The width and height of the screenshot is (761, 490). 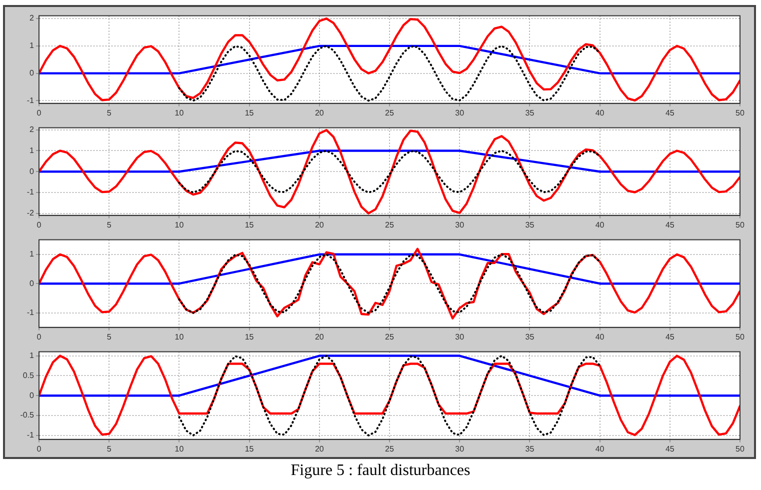 What do you see at coordinates (28, 375) in the screenshot?
I see `y-tick-label: 0.5` at bounding box center [28, 375].